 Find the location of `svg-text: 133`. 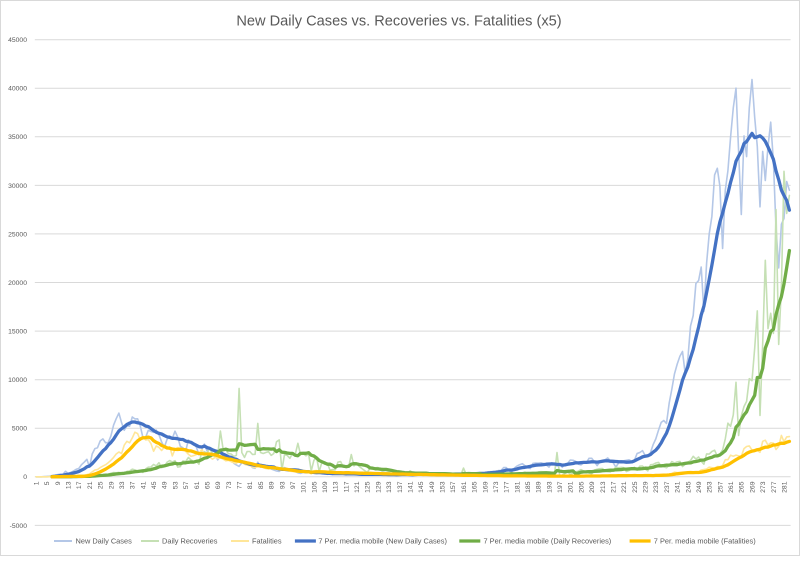

svg-text: 133 is located at coordinates (389, 487).